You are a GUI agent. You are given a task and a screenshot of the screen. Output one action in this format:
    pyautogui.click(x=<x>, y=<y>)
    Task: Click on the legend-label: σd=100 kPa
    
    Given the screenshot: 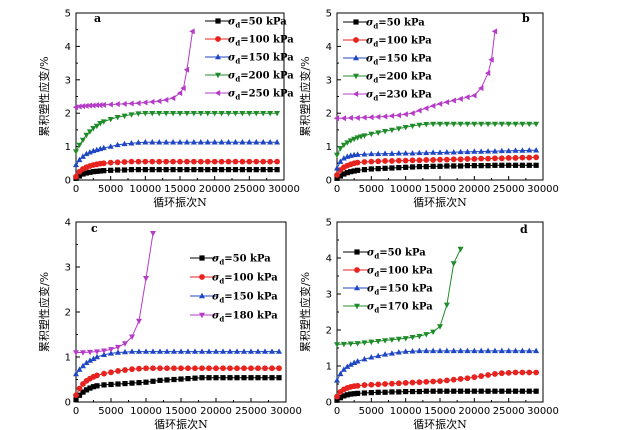 What is the action you would take?
    pyautogui.click(x=261, y=41)
    